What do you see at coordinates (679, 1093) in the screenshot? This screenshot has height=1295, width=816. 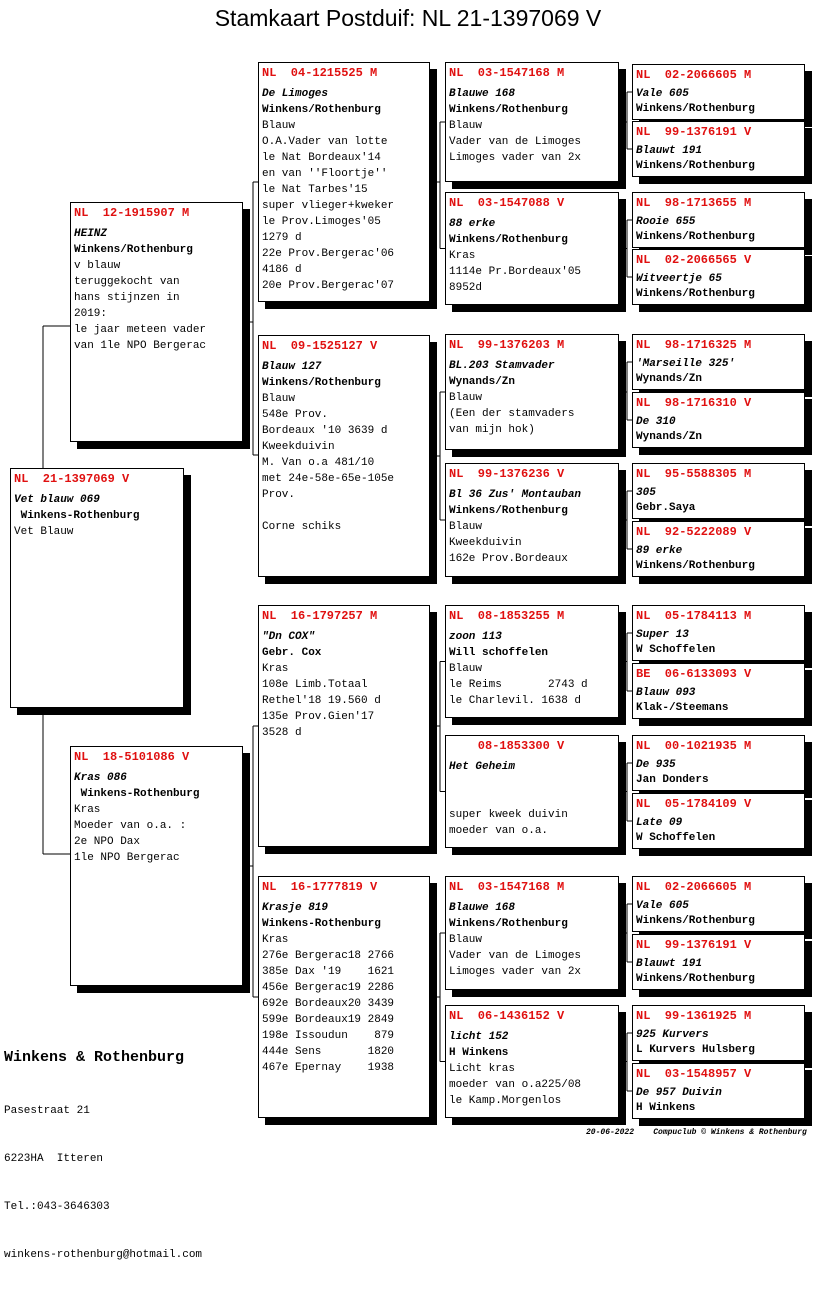 I see `pigeon-name: De 957 Duivin` at bounding box center [679, 1093].